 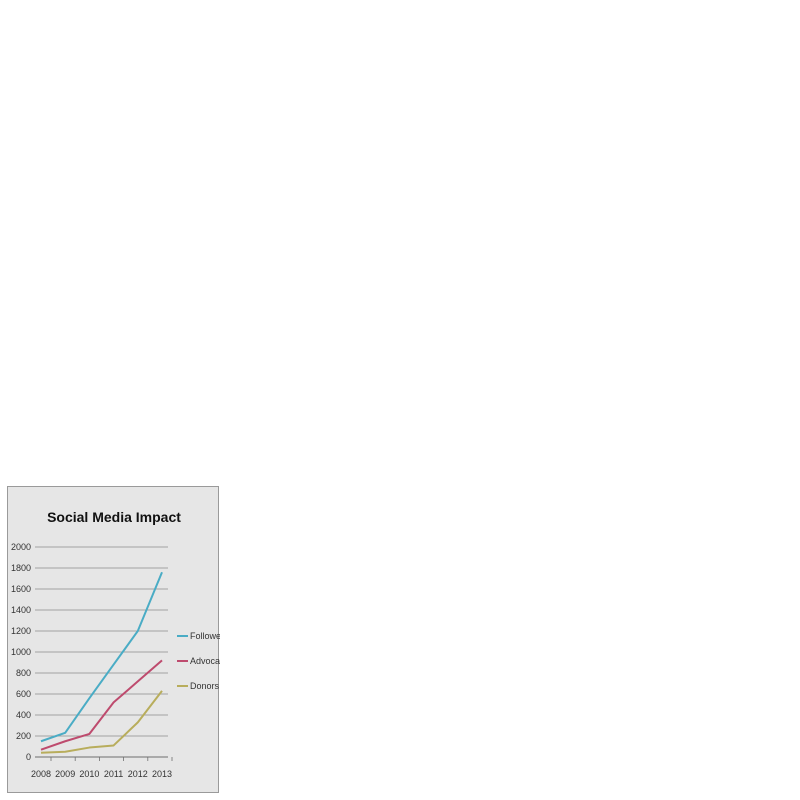 What do you see at coordinates (21, 568) in the screenshot?
I see `y-tick-label: 1800` at bounding box center [21, 568].